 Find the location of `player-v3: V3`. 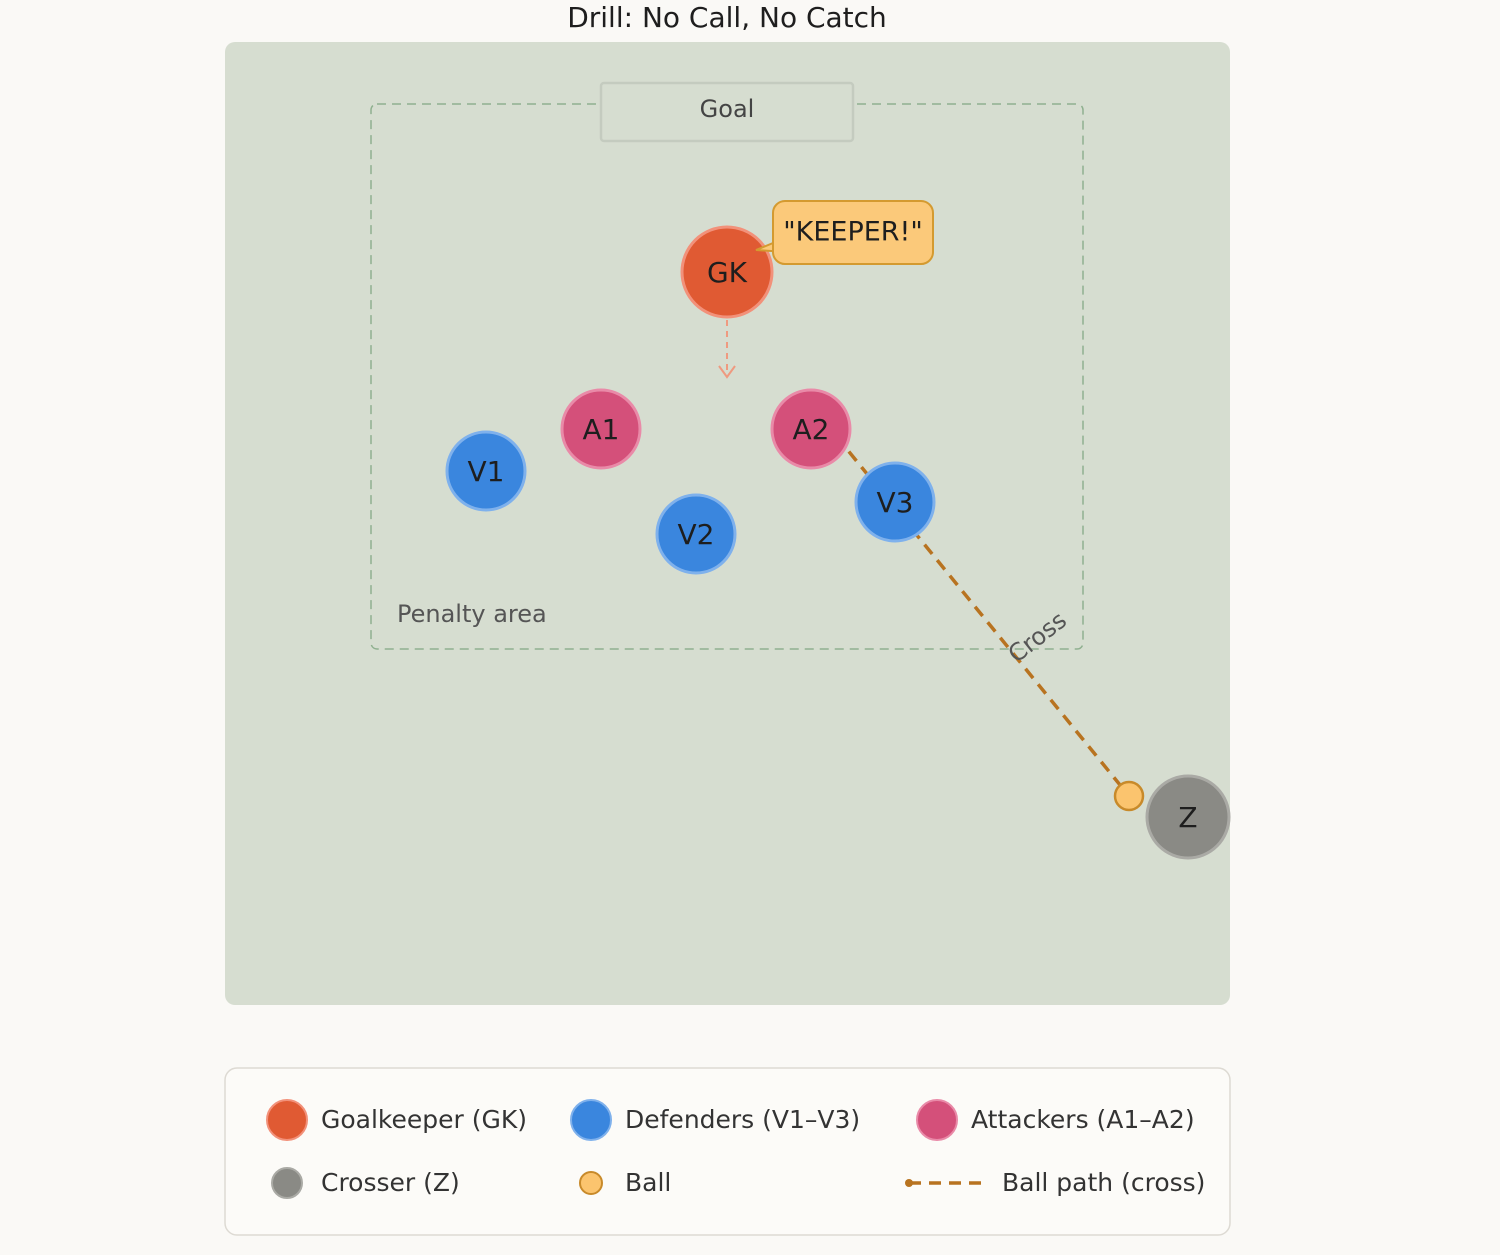

player-v3: V3 is located at coordinates (895, 502).